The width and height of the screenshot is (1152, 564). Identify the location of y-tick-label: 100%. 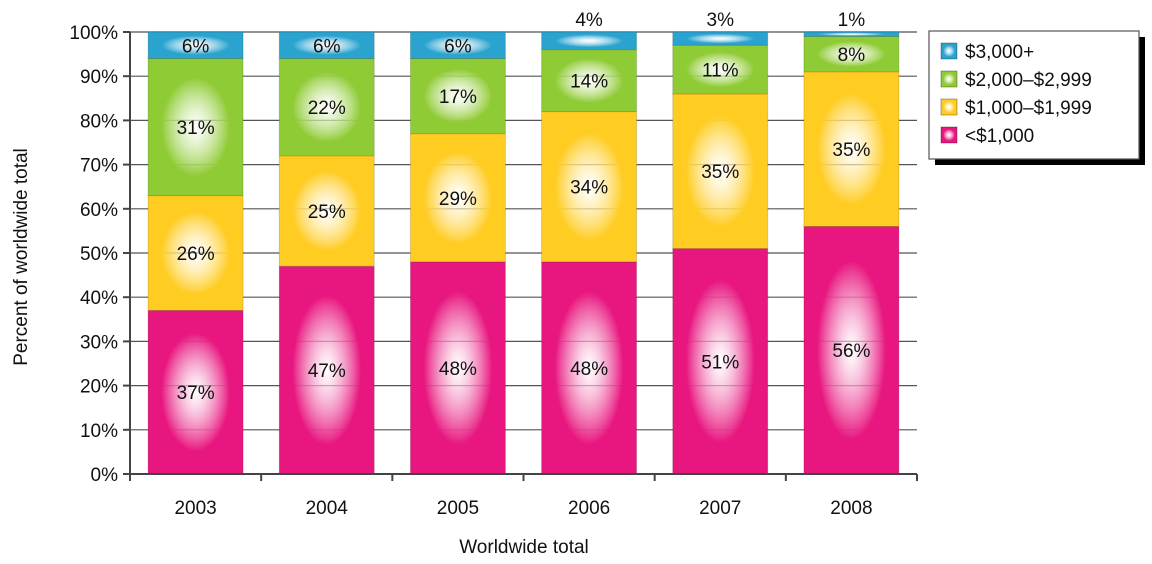
(93, 33).